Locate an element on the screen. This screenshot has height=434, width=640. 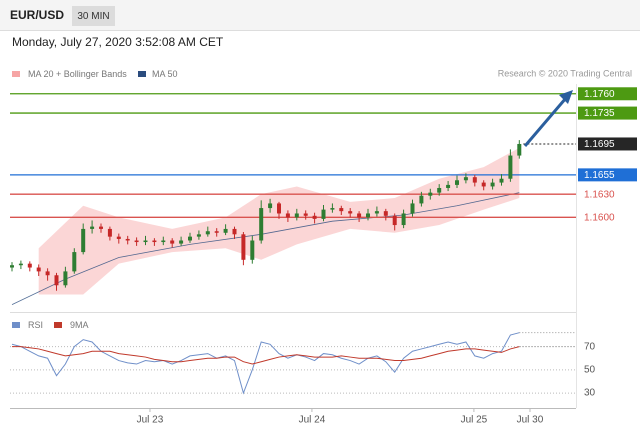
legend-label: MA 50 is located at coordinates (165, 74).